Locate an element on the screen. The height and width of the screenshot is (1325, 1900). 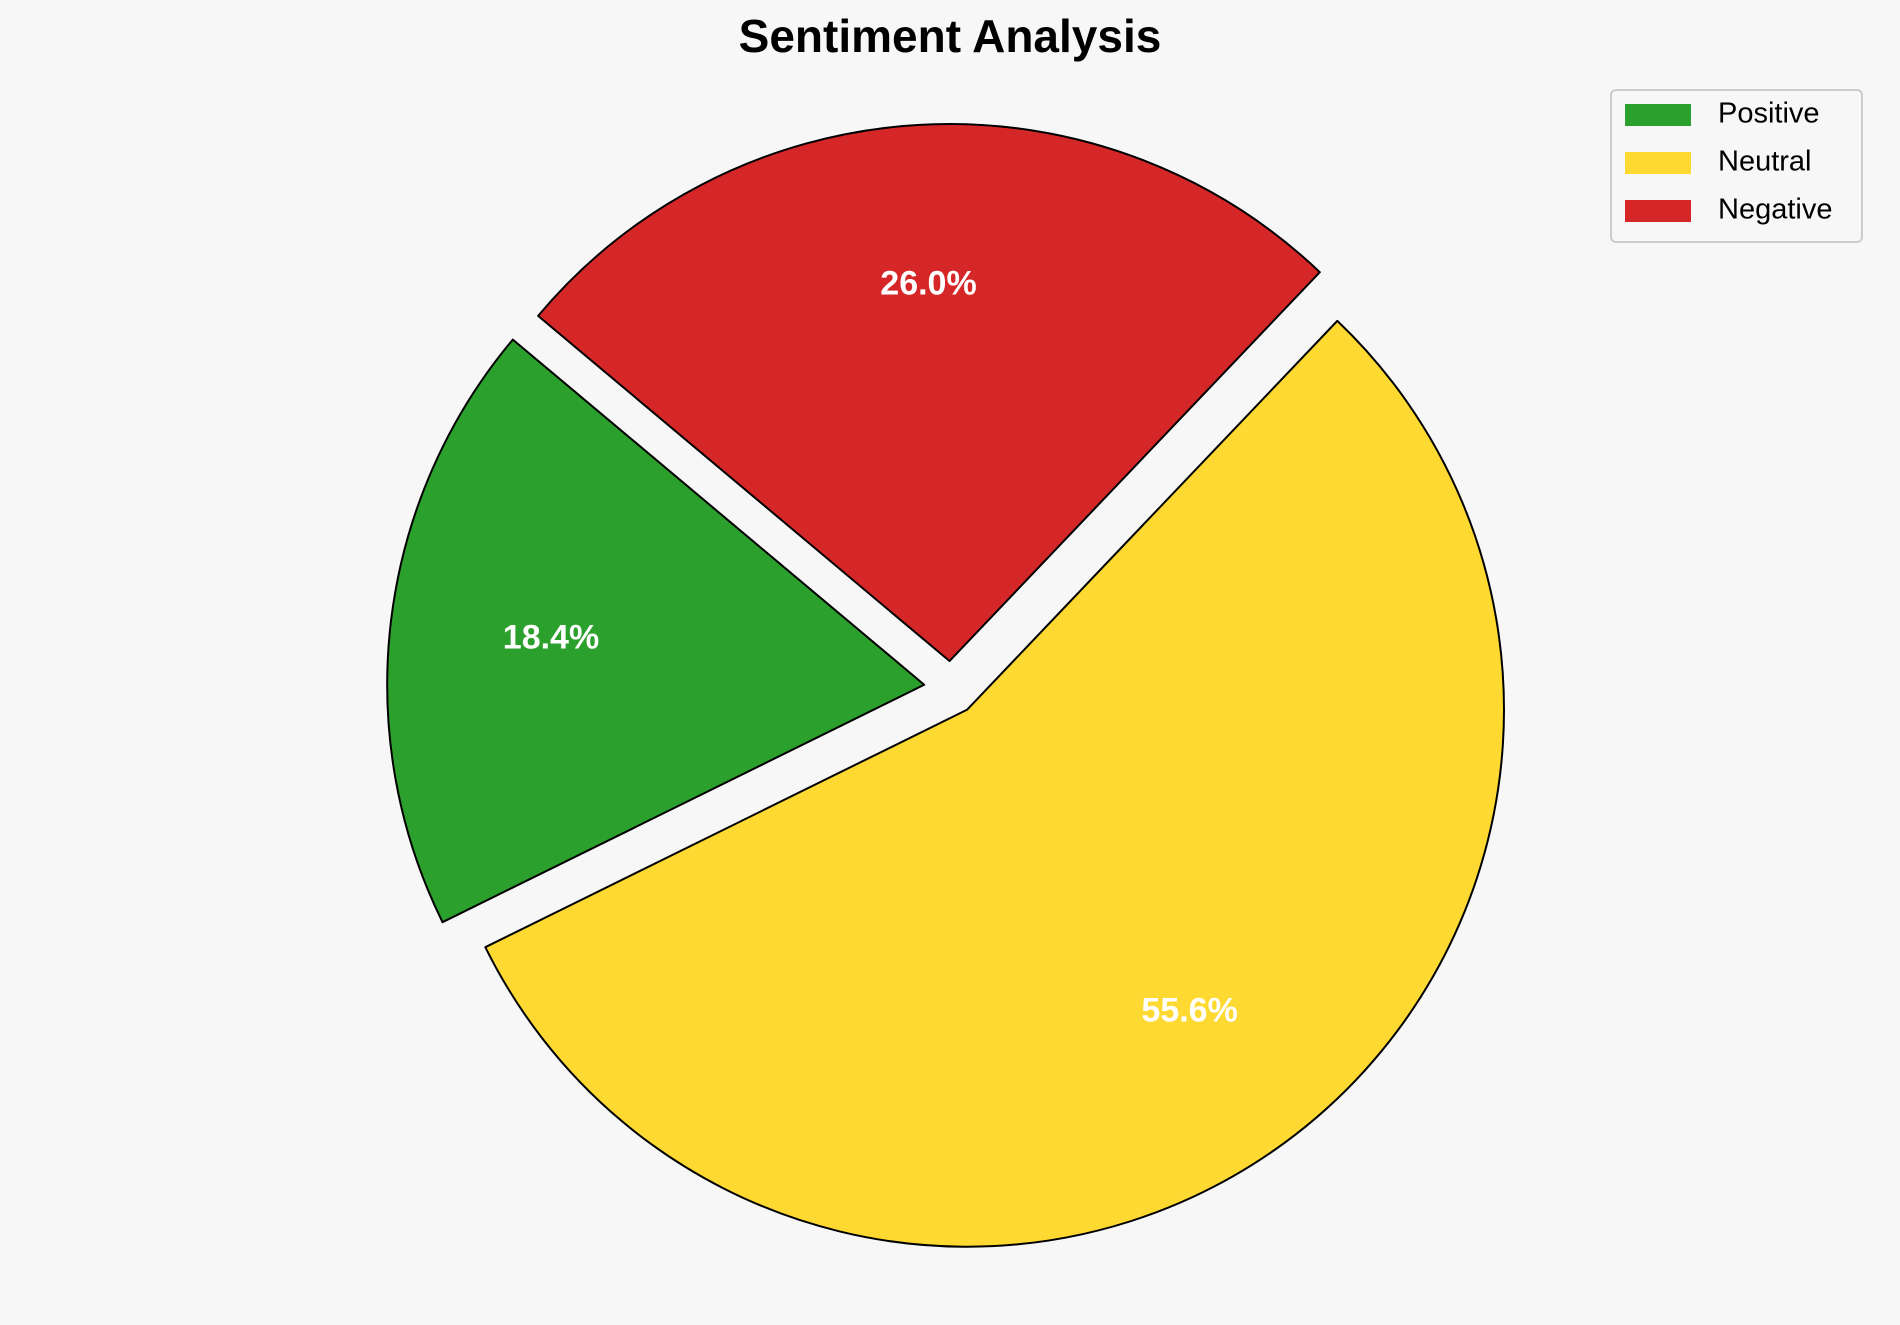
legend: Positive Neutral Negative is located at coordinates (1736, 166).